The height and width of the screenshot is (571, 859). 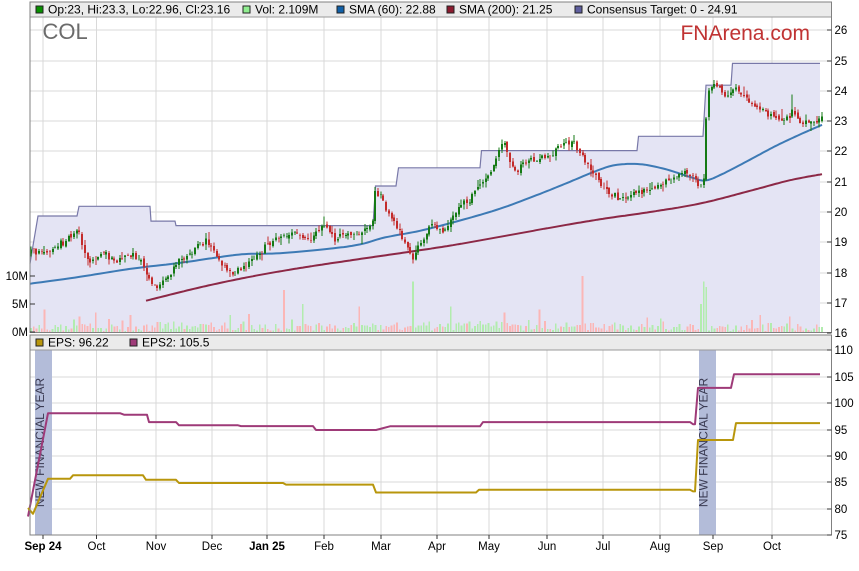 What do you see at coordinates (841, 334) in the screenshot?
I see `svg-text: 16` at bounding box center [841, 334].